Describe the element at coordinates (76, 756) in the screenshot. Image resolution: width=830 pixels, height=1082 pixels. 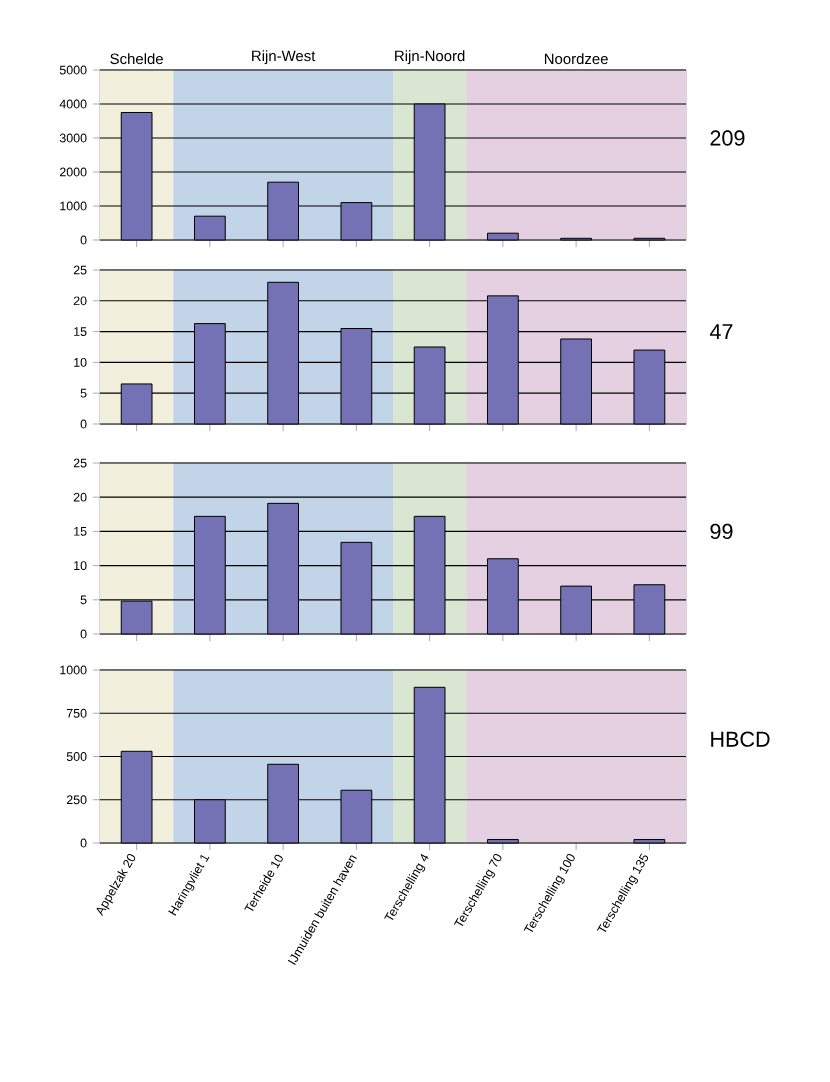
I see `y-tick-label: 500` at that location.